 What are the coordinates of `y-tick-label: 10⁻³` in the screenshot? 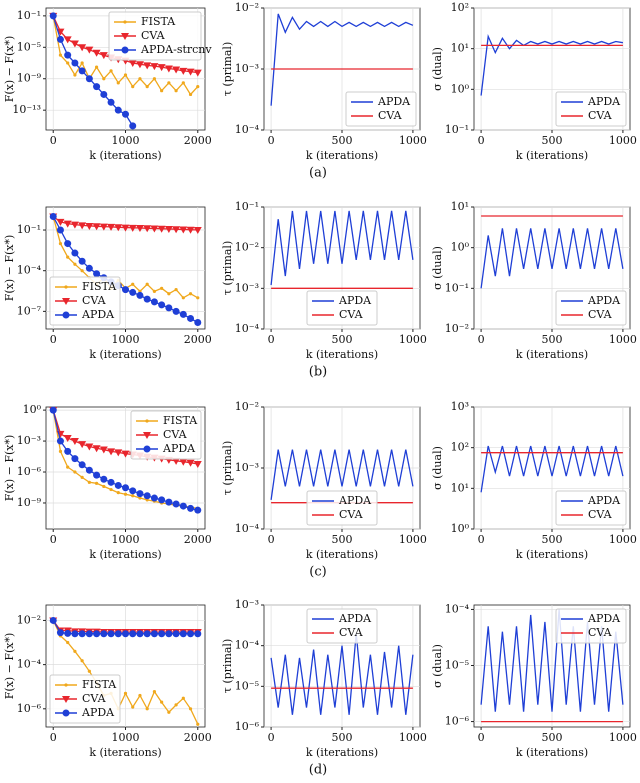 It's located at (247, 68).